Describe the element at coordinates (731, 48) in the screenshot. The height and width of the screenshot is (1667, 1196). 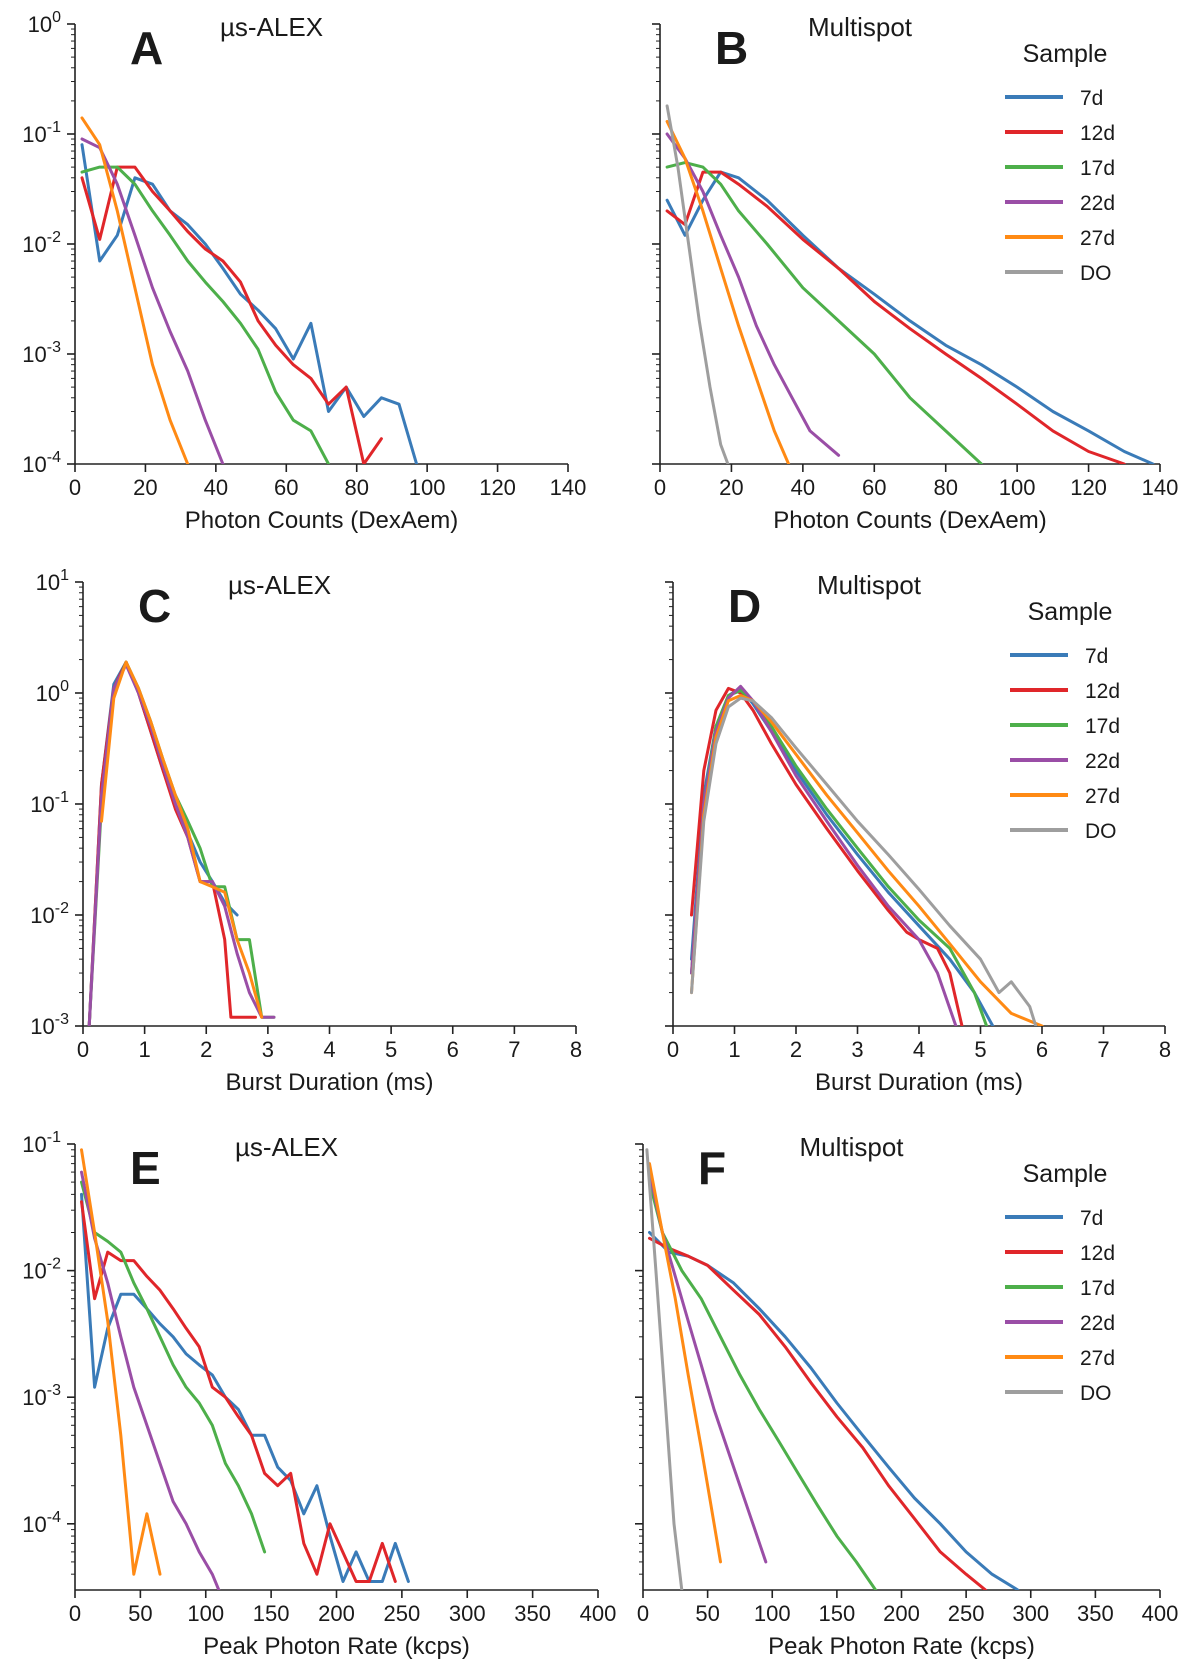
I see `panel-letter: B` at that location.